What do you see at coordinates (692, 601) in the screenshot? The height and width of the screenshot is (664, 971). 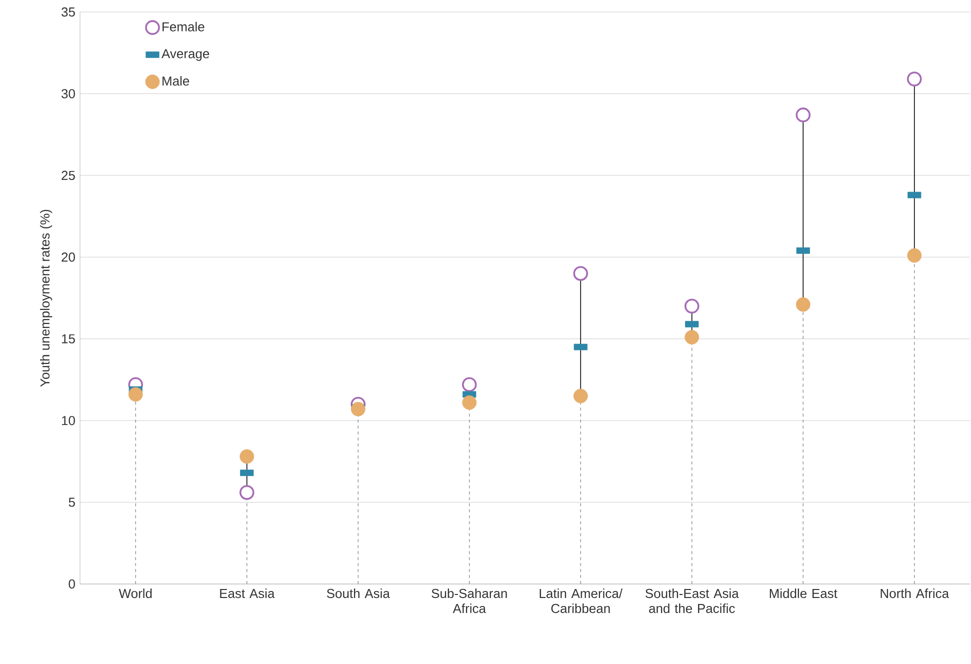 I see `x-tick-label: South-East Asia and the Pacific` at bounding box center [692, 601].